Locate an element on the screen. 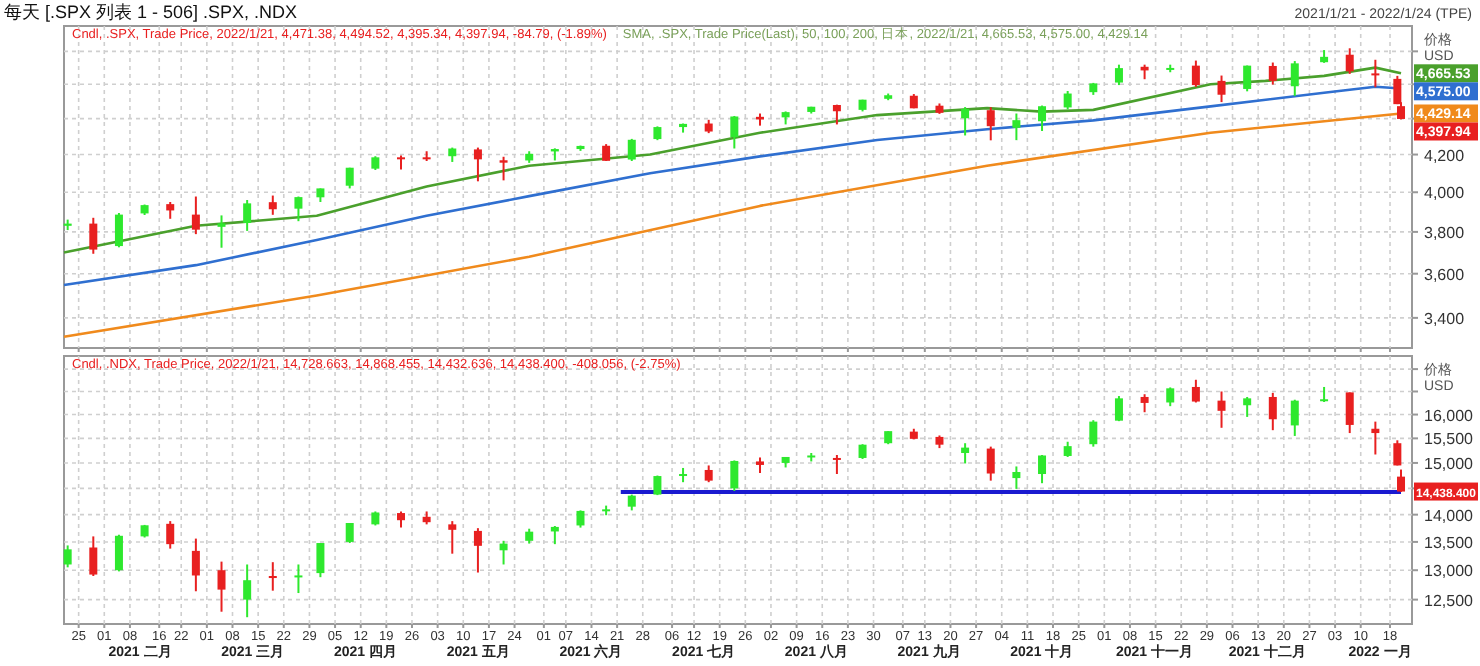 The height and width of the screenshot is (666, 1480). y-tick-label: 4,200 is located at coordinates (1445, 155).